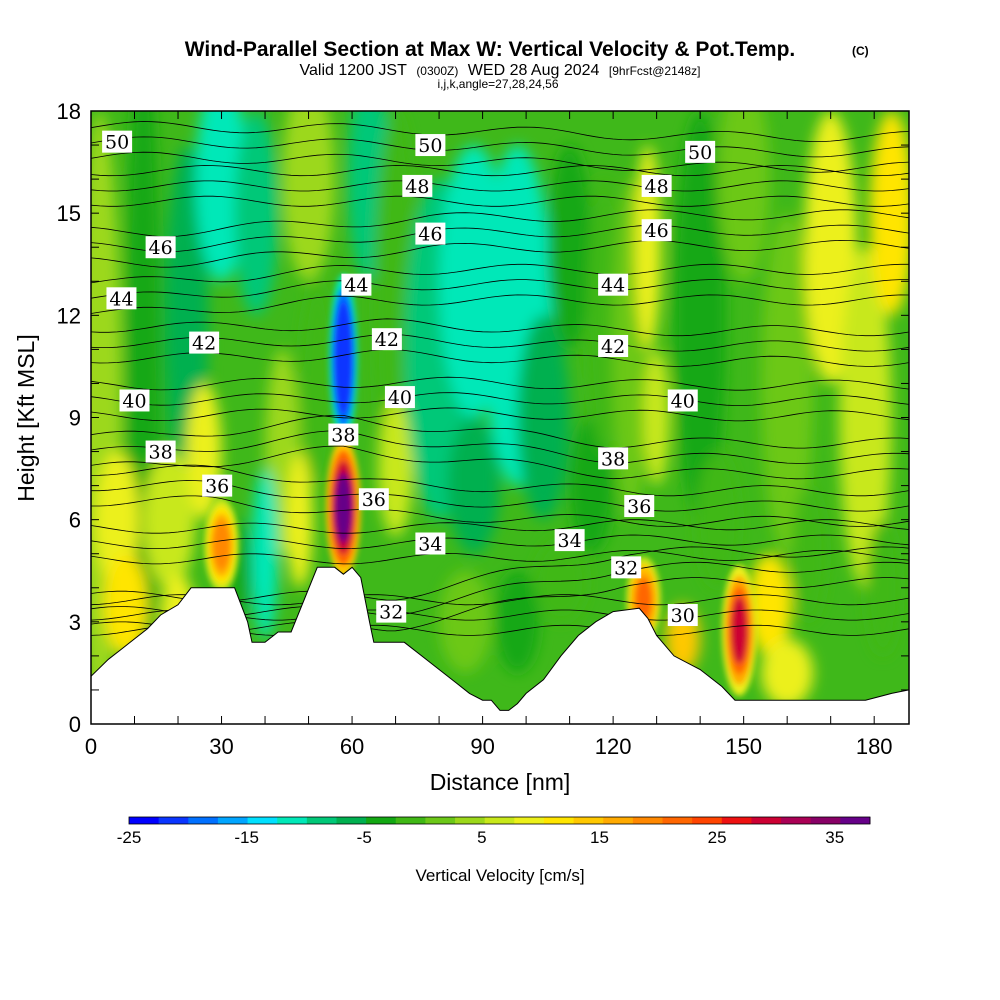 The image size is (1000, 1000). I want to click on x-tick-label: 180, so click(874, 746).